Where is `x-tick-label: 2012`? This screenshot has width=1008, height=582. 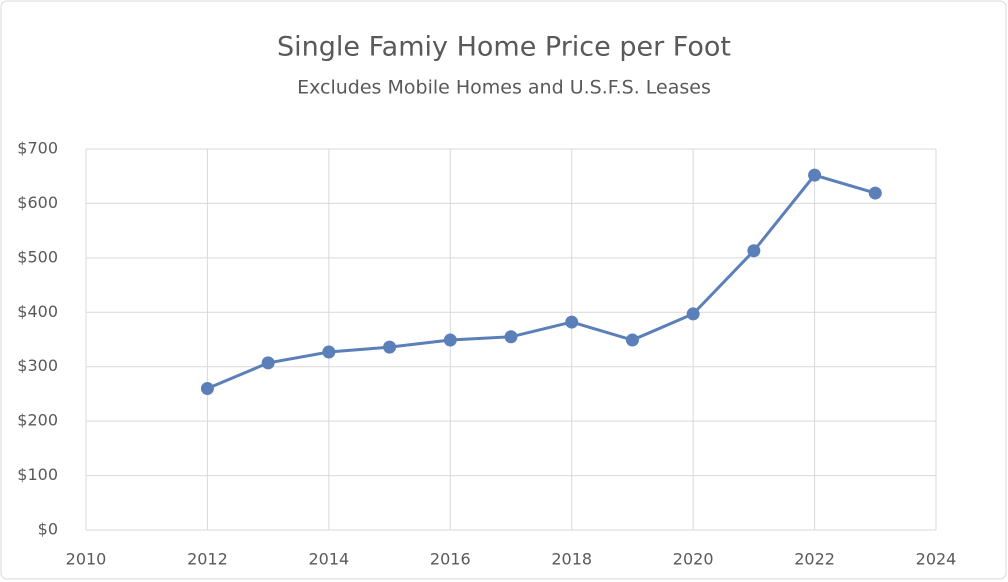
x-tick-label: 2012 is located at coordinates (207, 559).